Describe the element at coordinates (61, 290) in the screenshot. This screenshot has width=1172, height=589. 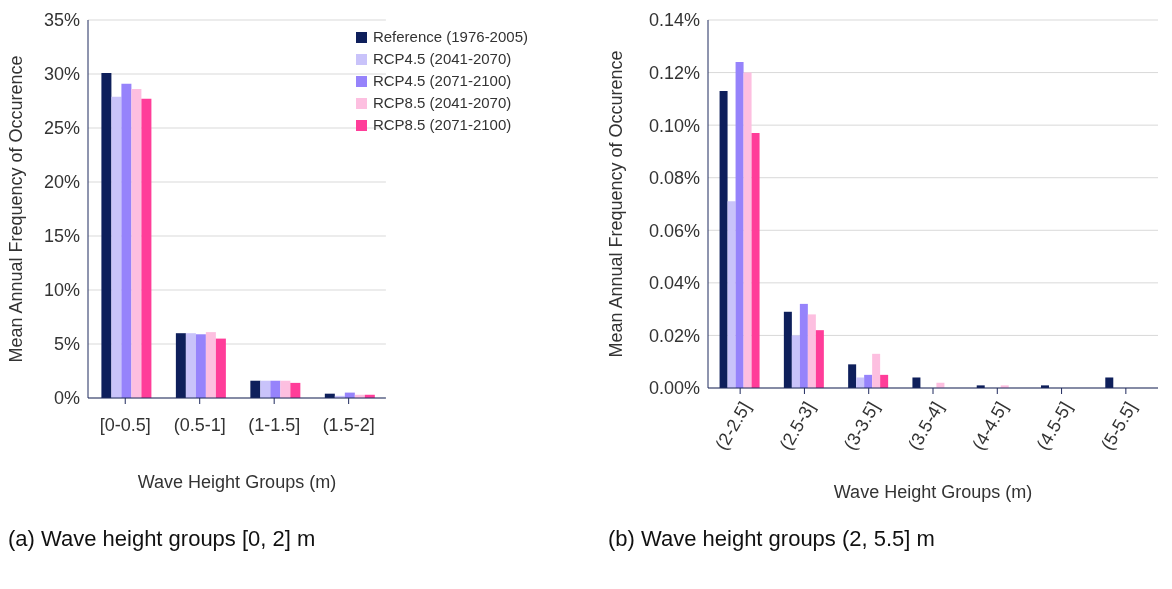
I see `y-tick-label: 10%` at that location.